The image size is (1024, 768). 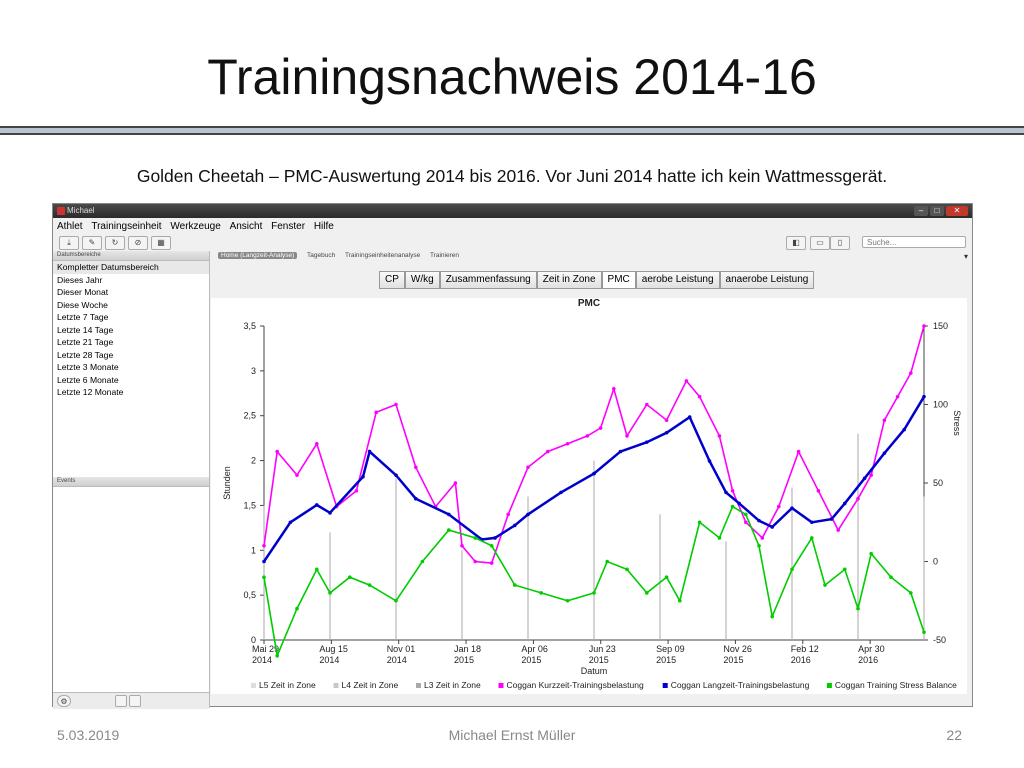 I want to click on tab-home: Home (Langzeit-Analyse), so click(x=258, y=255).